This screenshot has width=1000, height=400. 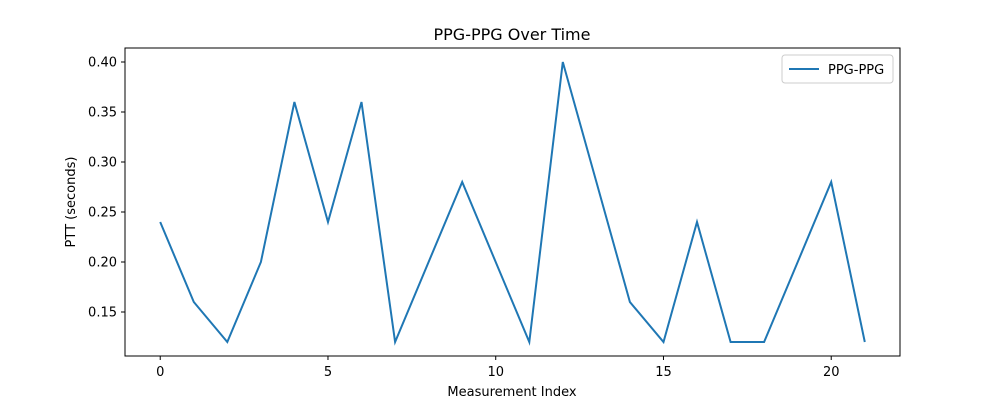 What do you see at coordinates (511, 392) in the screenshot?
I see `x-axis-label: Measurement Index` at bounding box center [511, 392].